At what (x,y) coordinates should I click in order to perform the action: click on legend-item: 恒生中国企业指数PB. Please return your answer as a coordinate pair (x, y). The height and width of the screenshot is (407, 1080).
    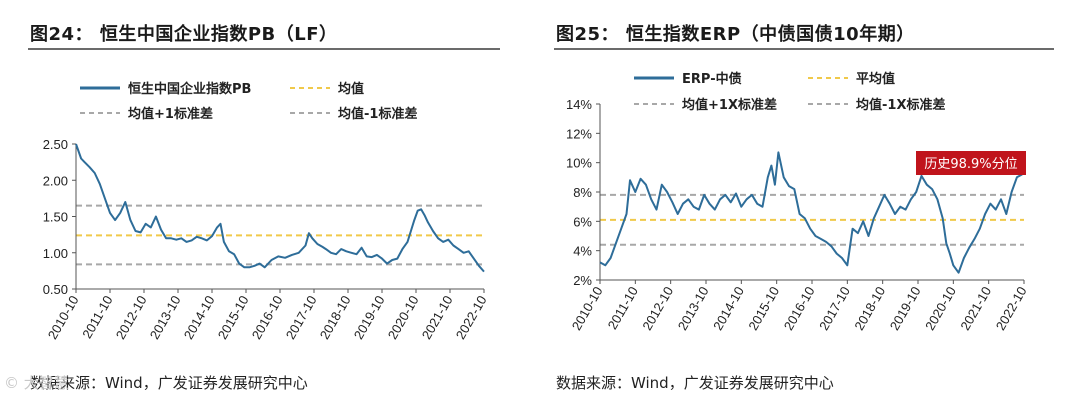
    Looking at the image, I should click on (165, 89).